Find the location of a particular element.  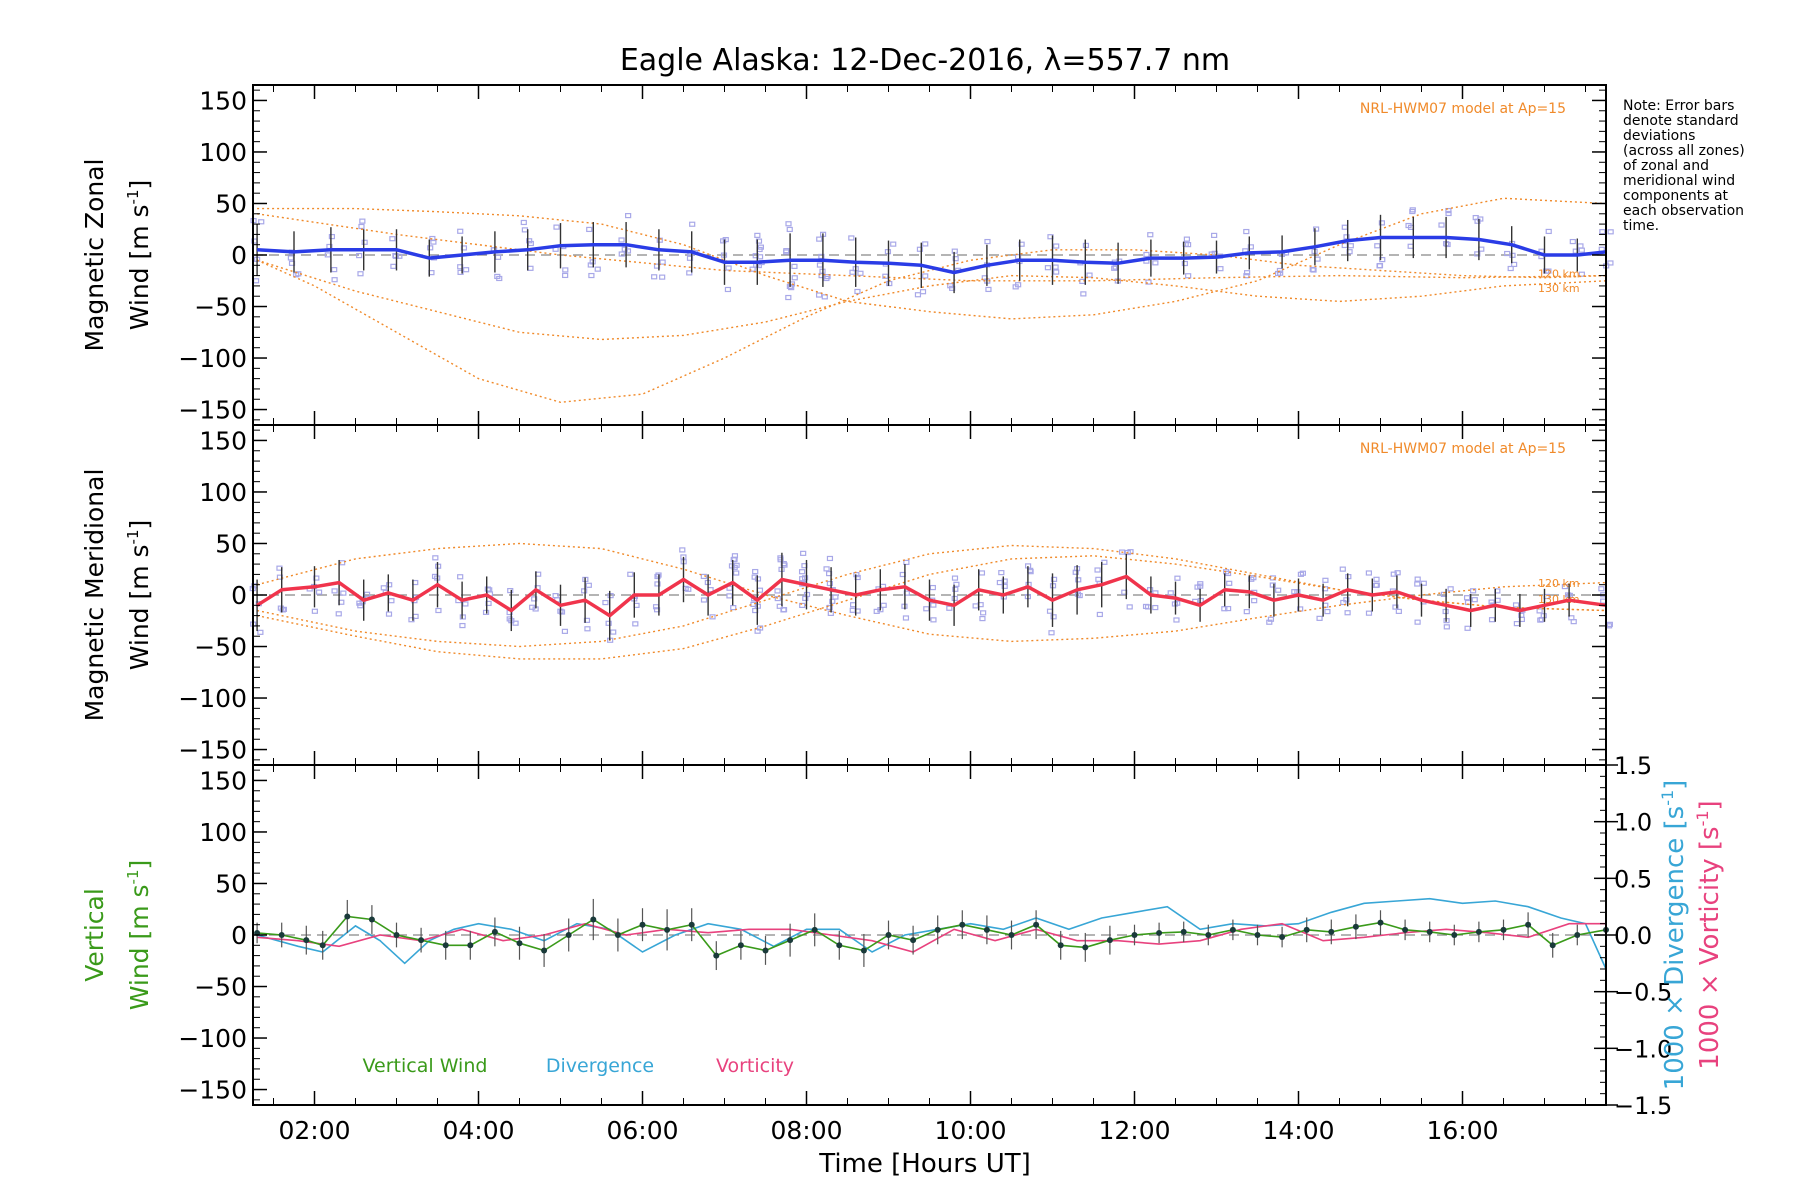

y-axis-tick-label: 150 is located at coordinates (223, 440).